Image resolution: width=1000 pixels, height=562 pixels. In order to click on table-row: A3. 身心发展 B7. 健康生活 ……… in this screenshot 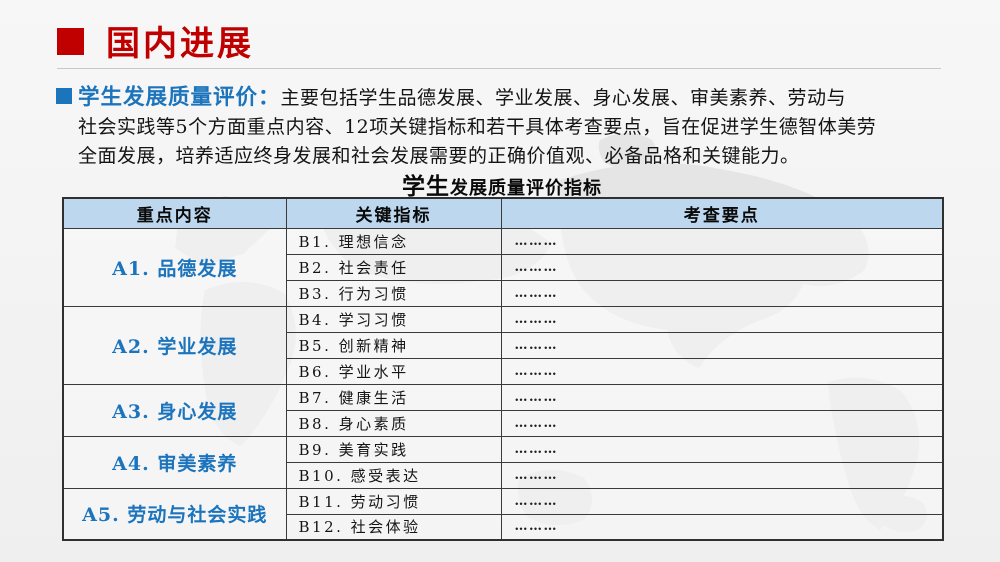, I will do `click(503, 410)`.